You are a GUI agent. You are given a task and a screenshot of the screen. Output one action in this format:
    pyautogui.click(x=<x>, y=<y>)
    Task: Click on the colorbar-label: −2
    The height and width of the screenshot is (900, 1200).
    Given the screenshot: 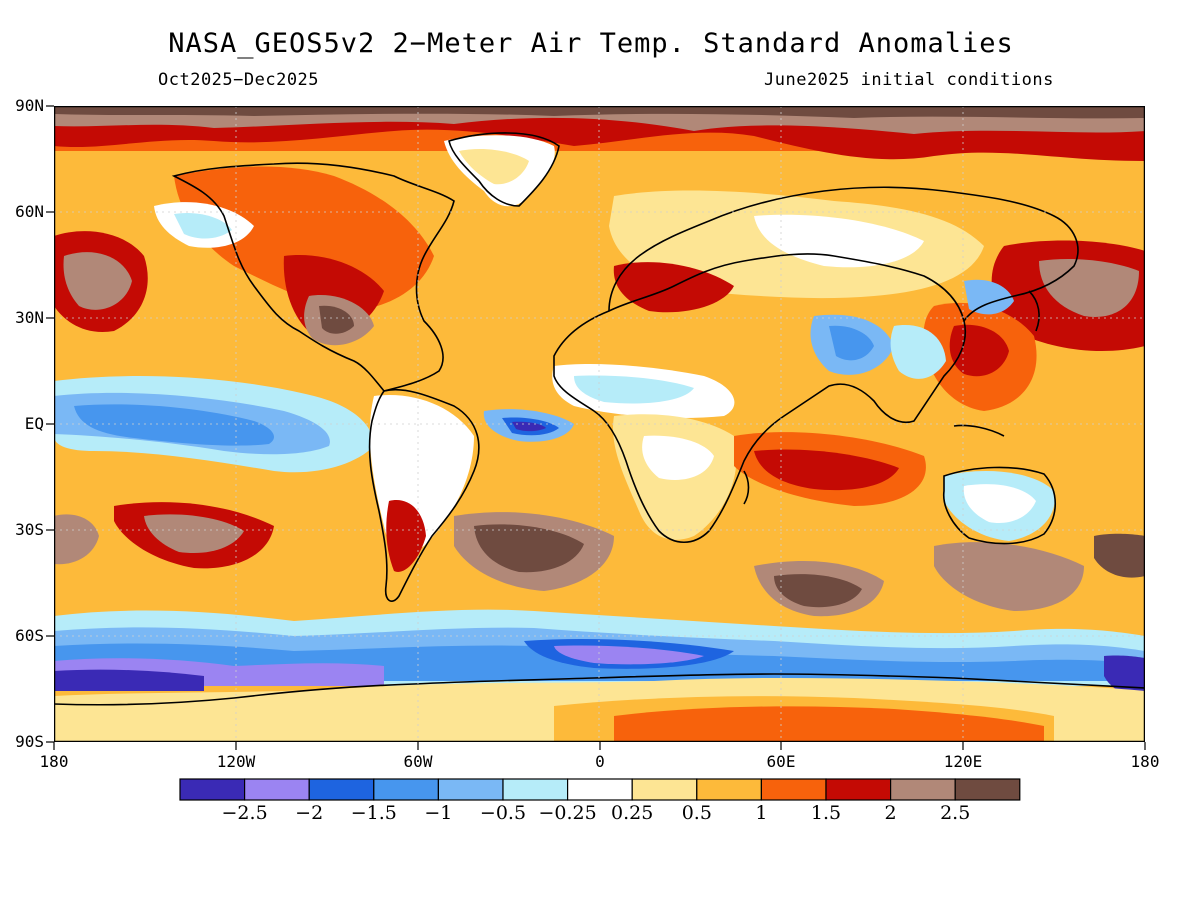 What is the action you would take?
    pyautogui.click(x=309, y=813)
    